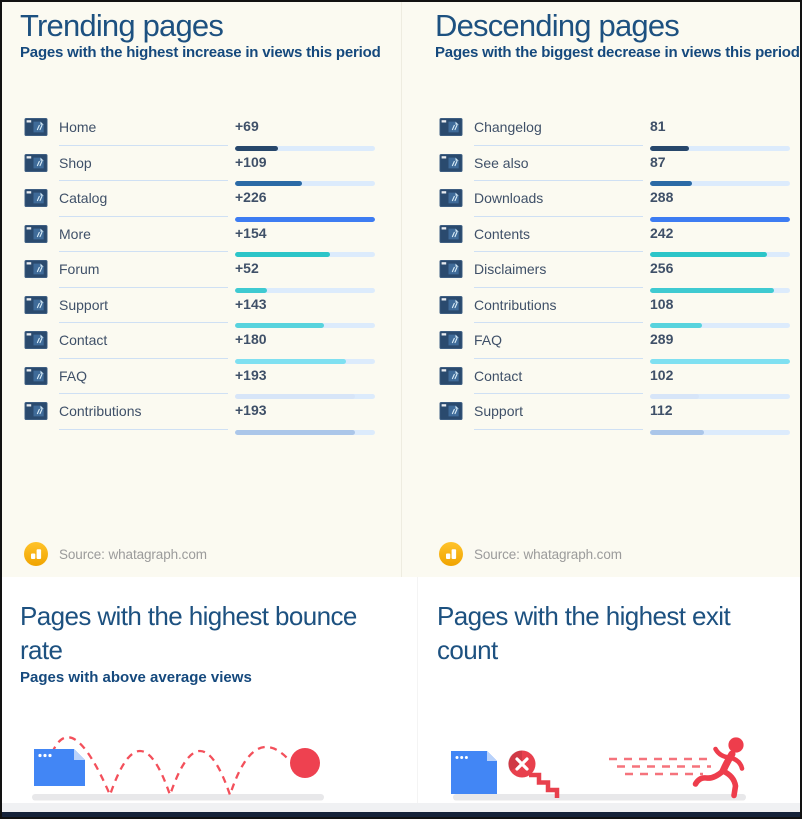 Image resolution: width=802 pixels, height=819 pixels. Describe the element at coordinates (584, 633) in the screenshot. I see `page-title: Pages with the highest exit count` at that location.